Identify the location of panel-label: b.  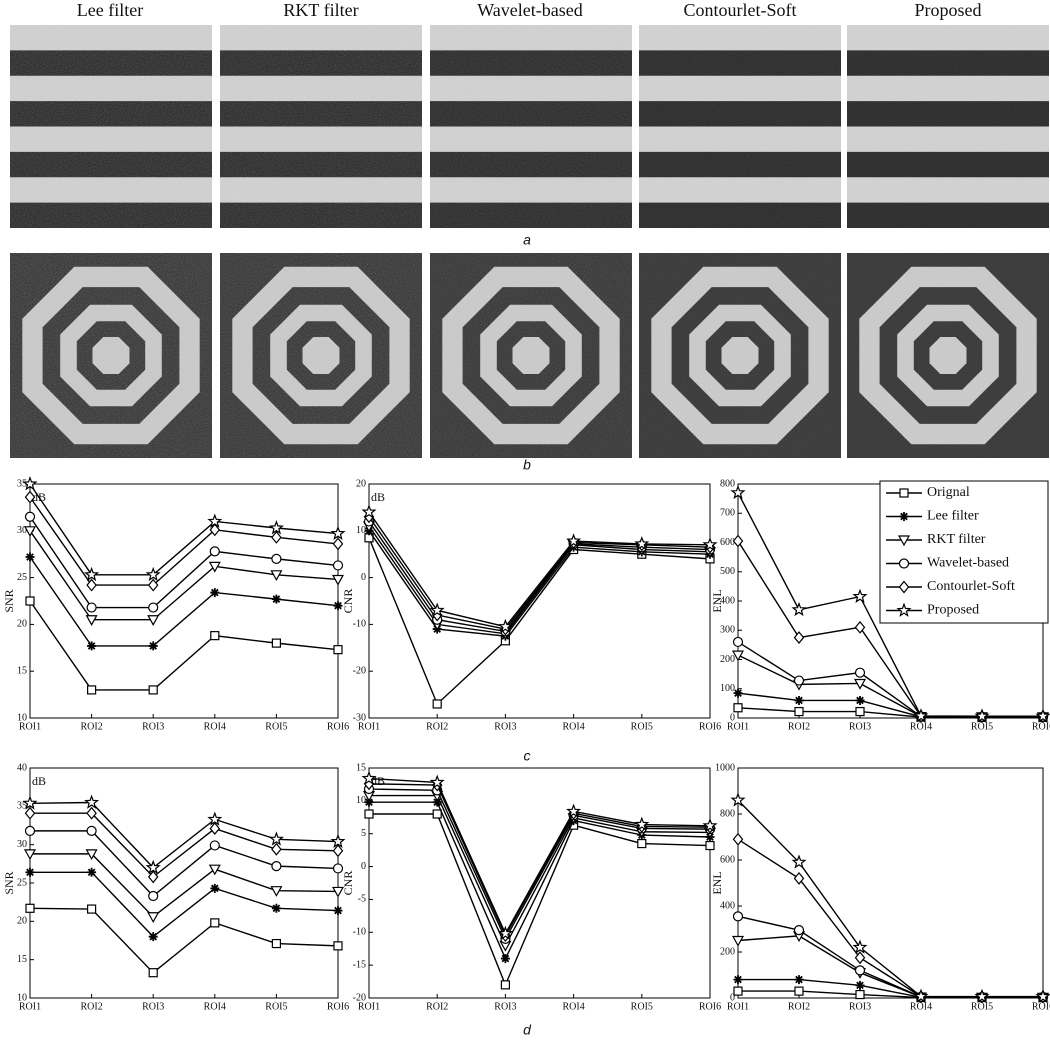
(527, 465).